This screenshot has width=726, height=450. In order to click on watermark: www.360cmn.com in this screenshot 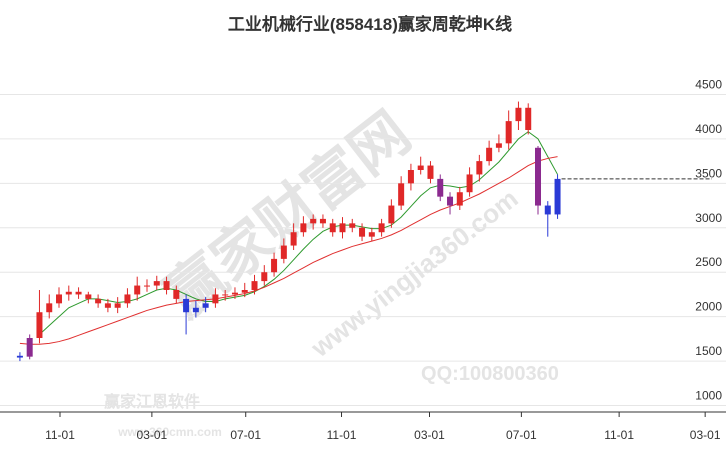, I will do `click(169, 432)`.